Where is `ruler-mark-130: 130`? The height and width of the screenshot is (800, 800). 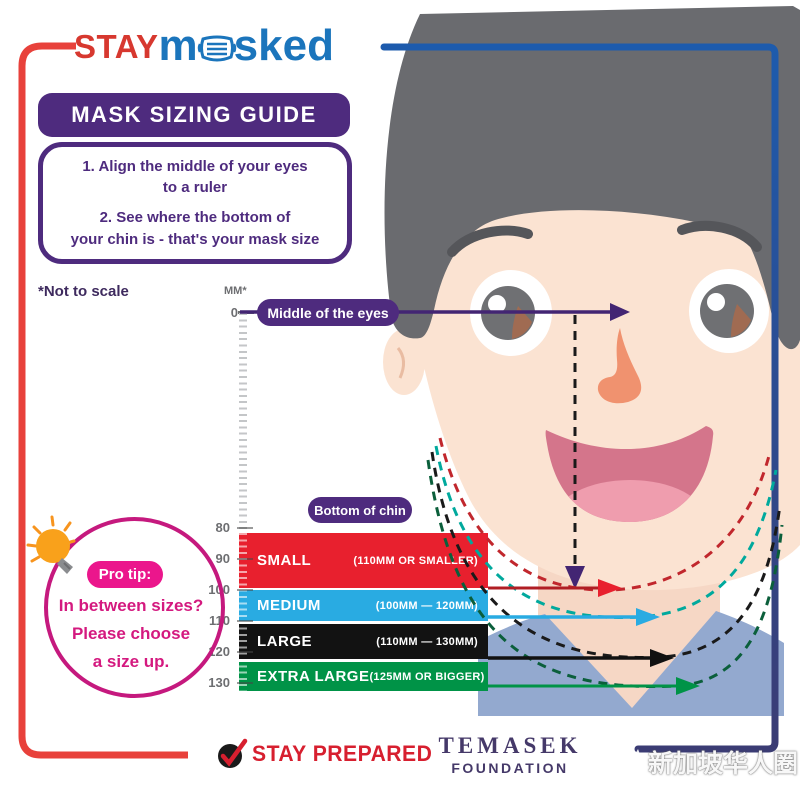 ruler-mark-130: 130 is located at coordinates (219, 682).